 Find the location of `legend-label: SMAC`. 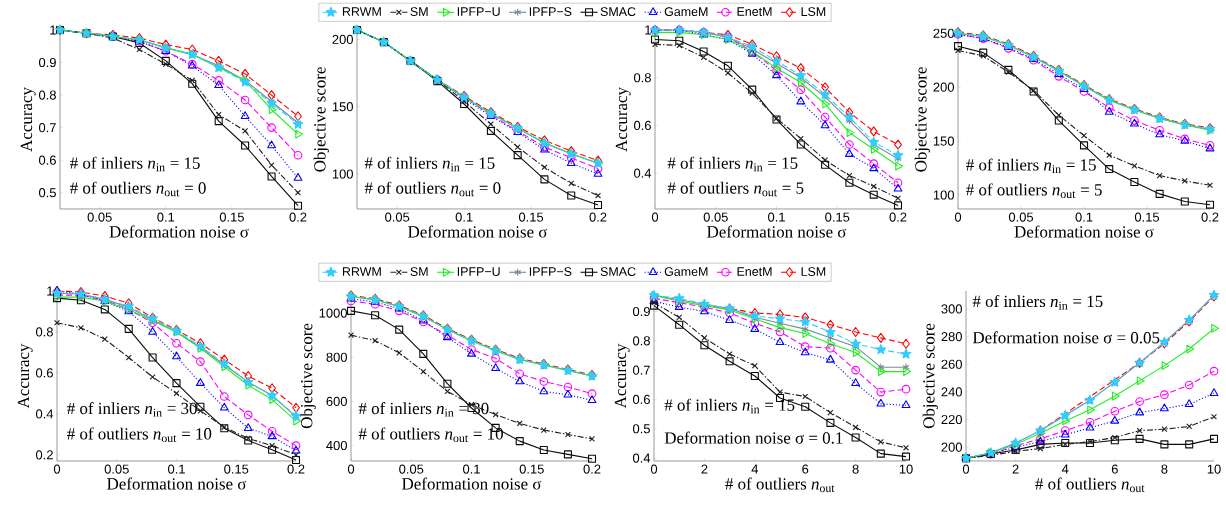

legend-label: SMAC is located at coordinates (618, 271).